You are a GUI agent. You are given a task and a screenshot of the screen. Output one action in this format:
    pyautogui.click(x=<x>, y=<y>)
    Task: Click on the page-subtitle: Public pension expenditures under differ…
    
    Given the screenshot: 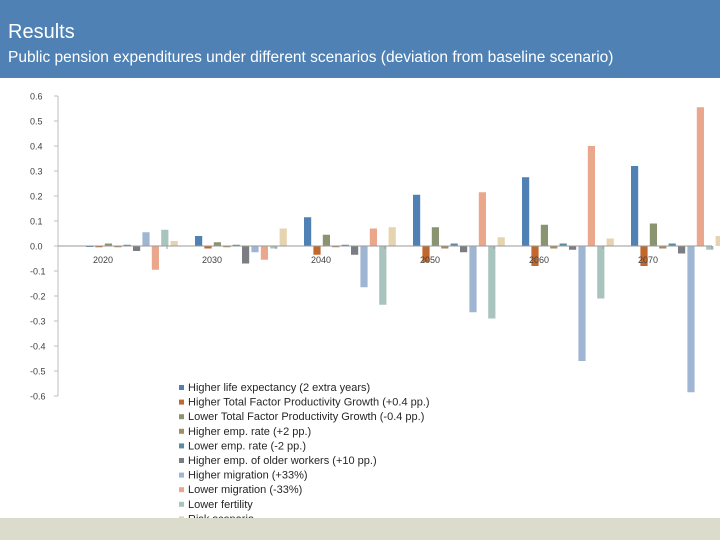 What is the action you would take?
    pyautogui.click(x=311, y=57)
    